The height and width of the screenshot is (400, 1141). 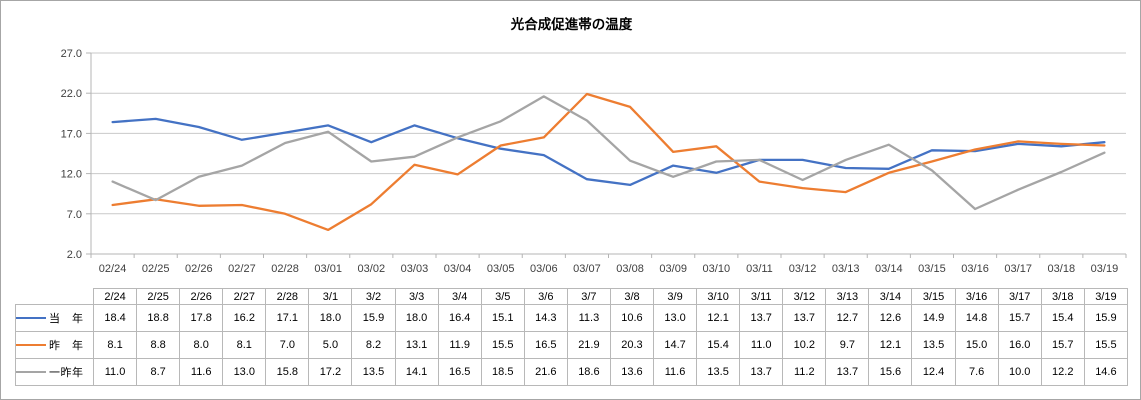 I want to click on table-value-cell: 5.0, so click(x=330, y=345).